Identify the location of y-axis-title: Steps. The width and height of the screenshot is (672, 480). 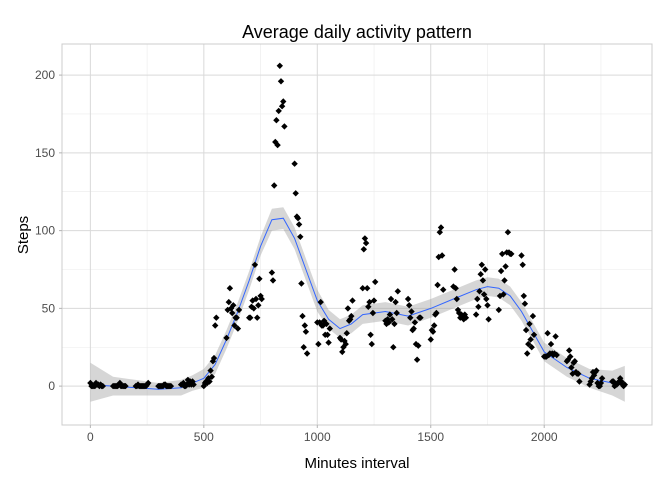
(23, 235).